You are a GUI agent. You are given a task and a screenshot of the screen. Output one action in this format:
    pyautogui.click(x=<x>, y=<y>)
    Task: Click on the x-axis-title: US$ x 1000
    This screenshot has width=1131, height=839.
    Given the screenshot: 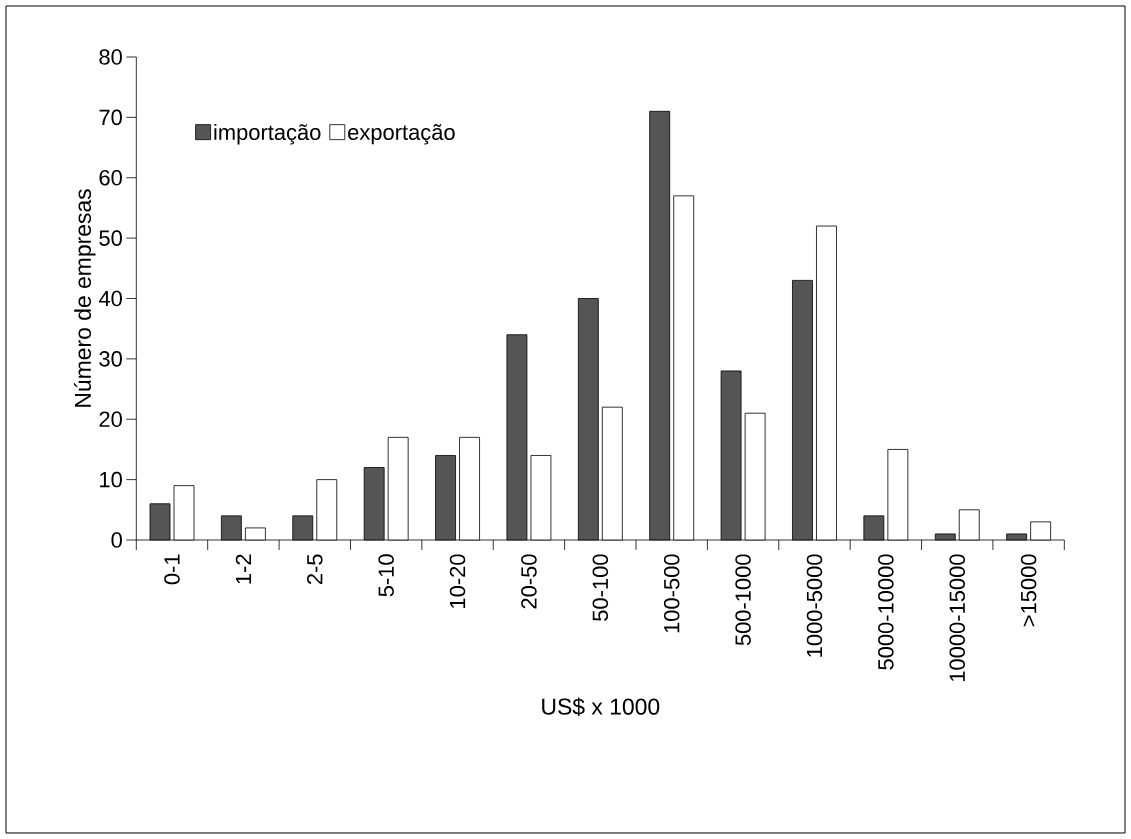 What is the action you would take?
    pyautogui.click(x=601, y=707)
    